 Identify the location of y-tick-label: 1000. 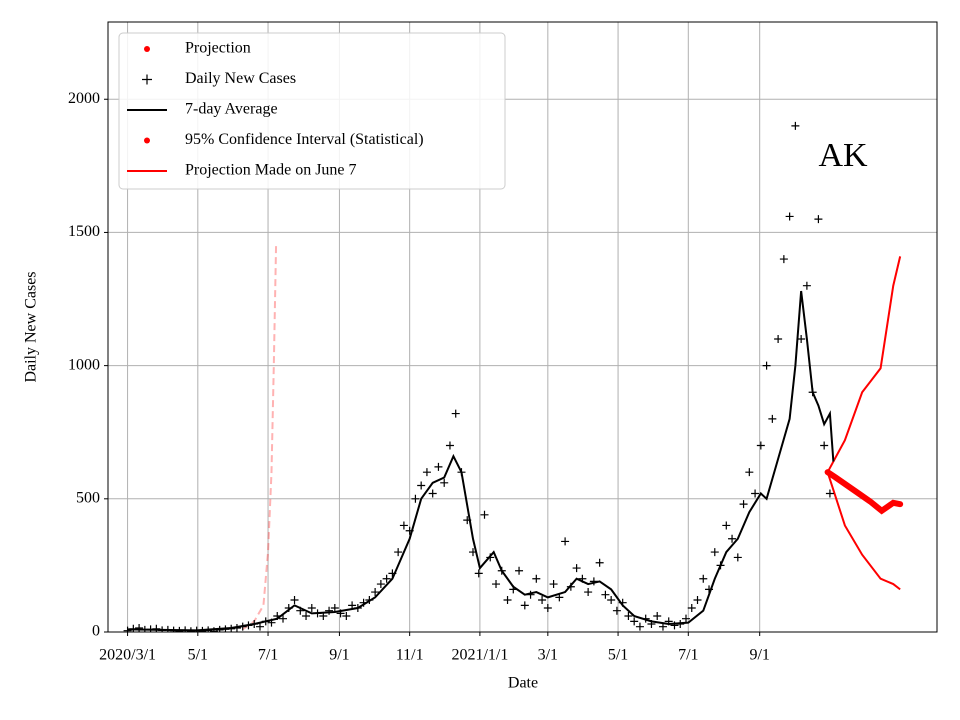
(84, 364).